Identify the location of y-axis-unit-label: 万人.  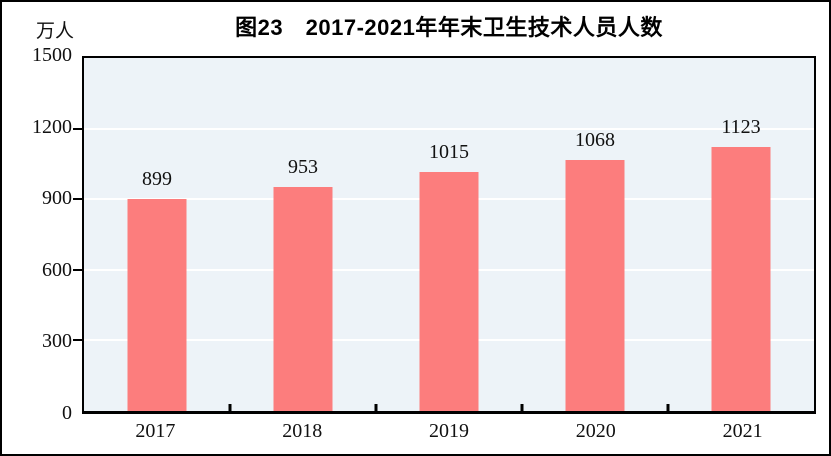
(55, 31).